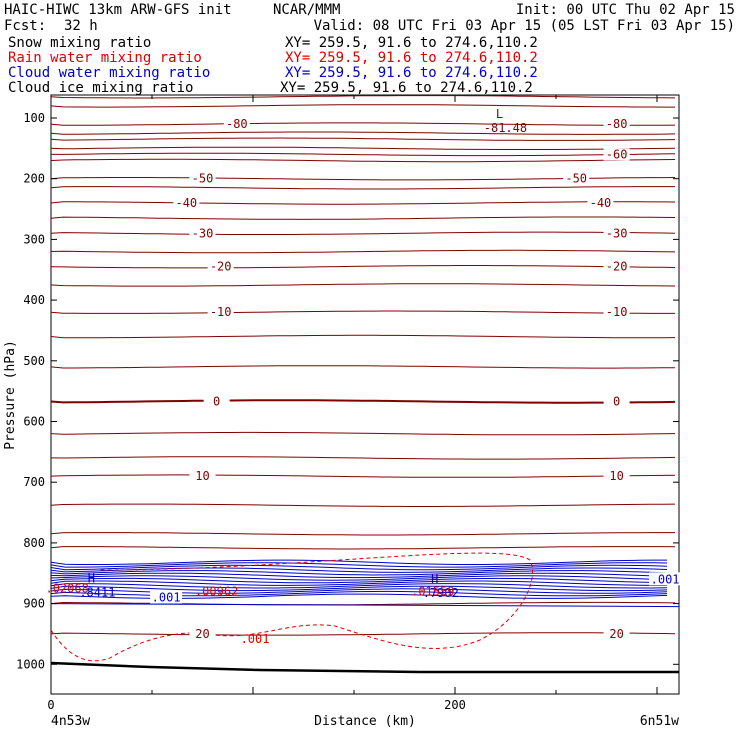 The image size is (740, 744). I want to click on y-tick-label: 800, so click(34, 543).